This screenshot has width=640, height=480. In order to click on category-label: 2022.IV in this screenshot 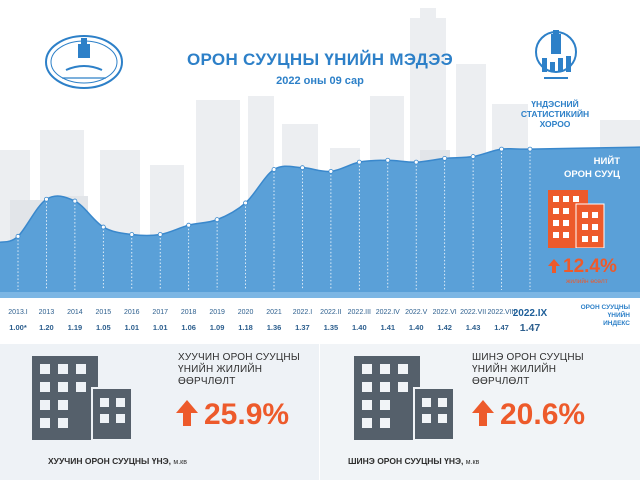, I will do `click(388, 312)`.